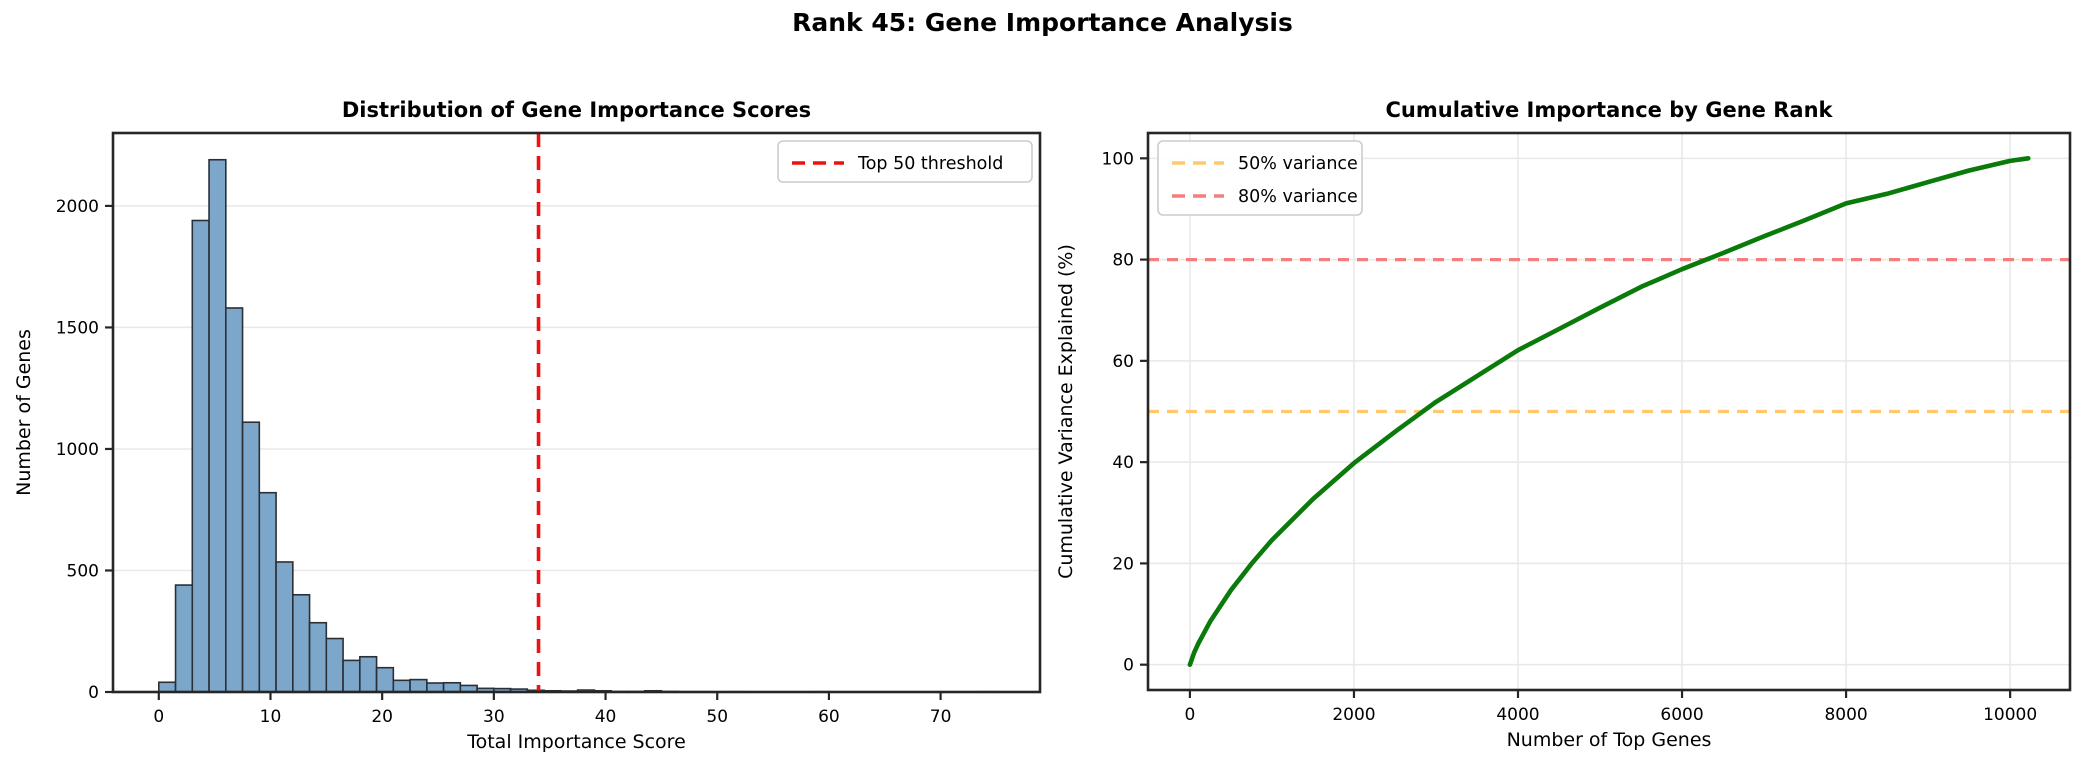 The height and width of the screenshot is (772, 2085). I want to click on y-tick-label: 2000, so click(77, 207).